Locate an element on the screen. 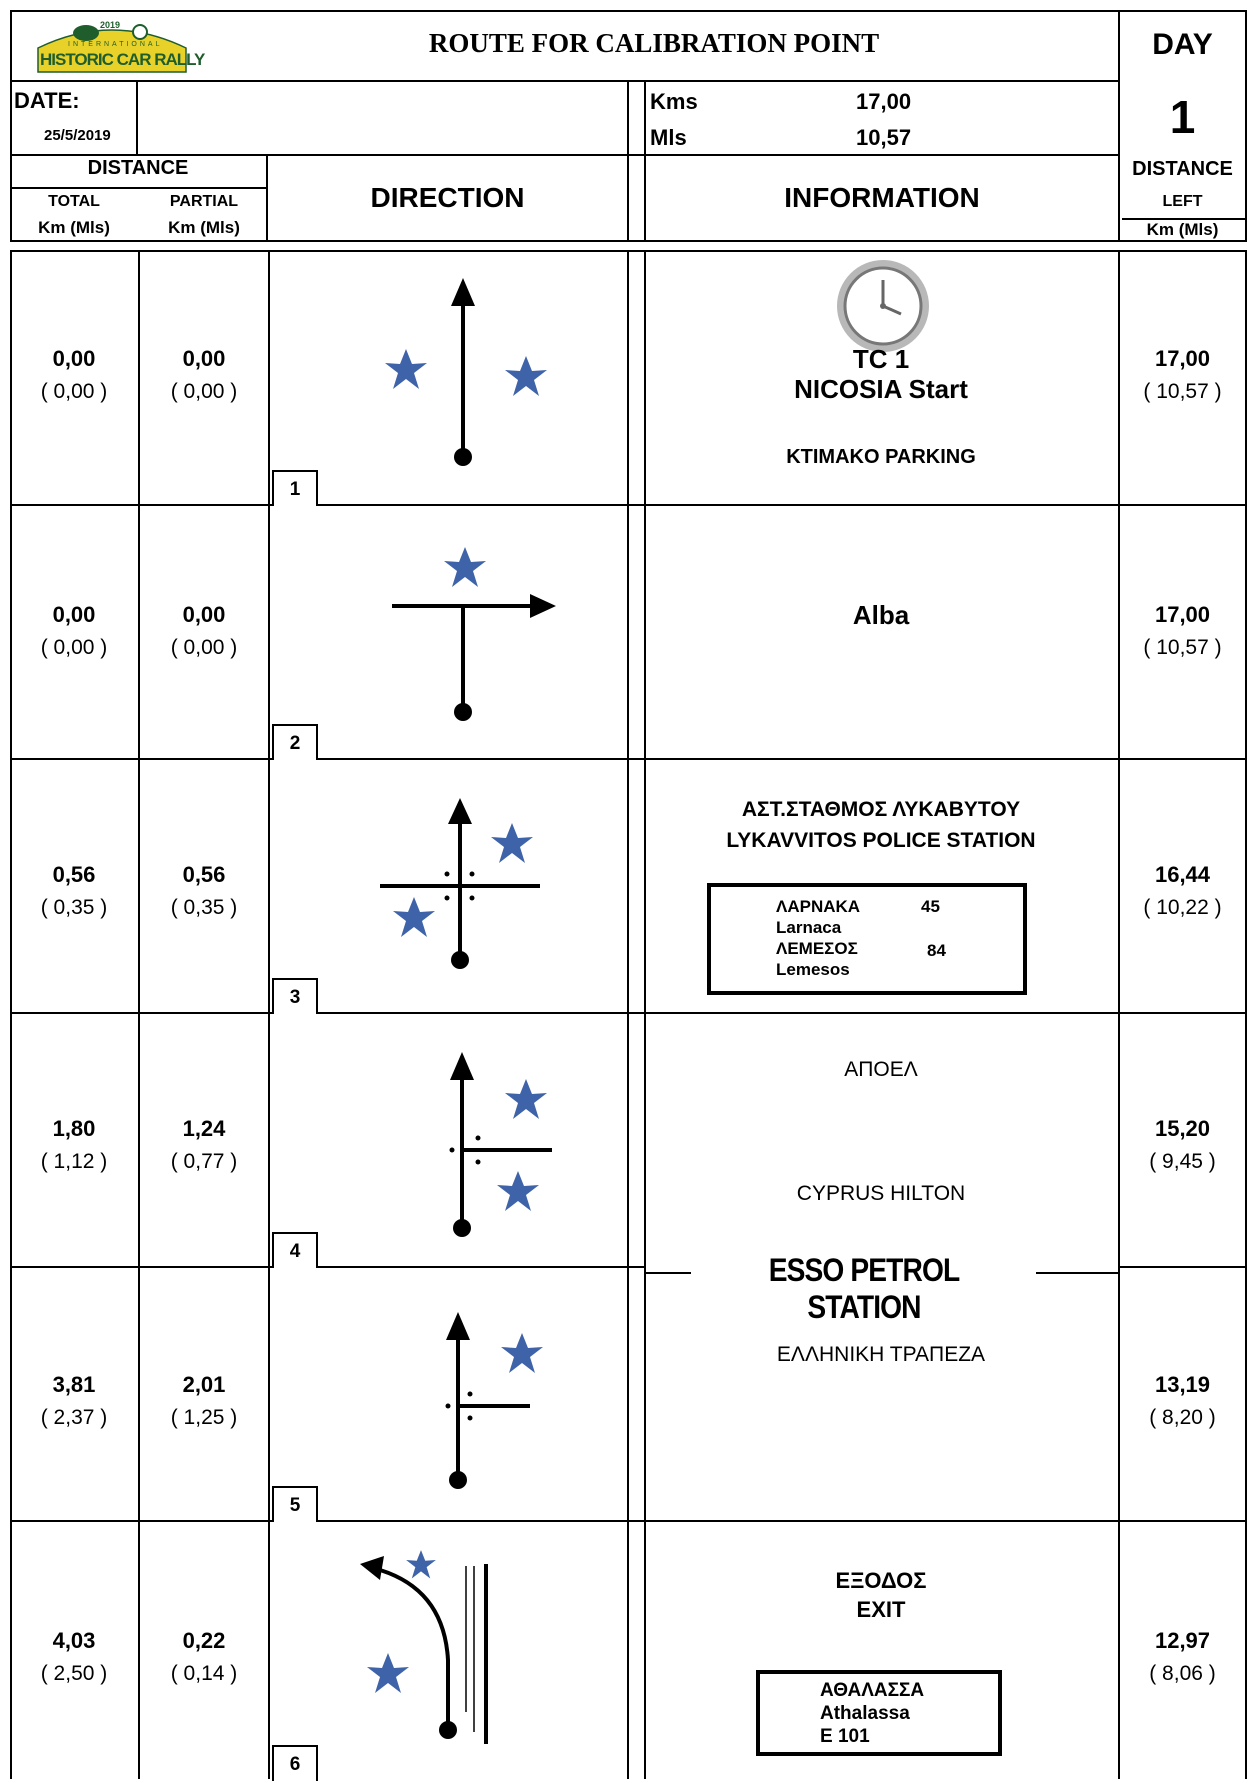 The height and width of the screenshot is (1783, 1257). row1-start: NICOSIA Start is located at coordinates (881, 389).